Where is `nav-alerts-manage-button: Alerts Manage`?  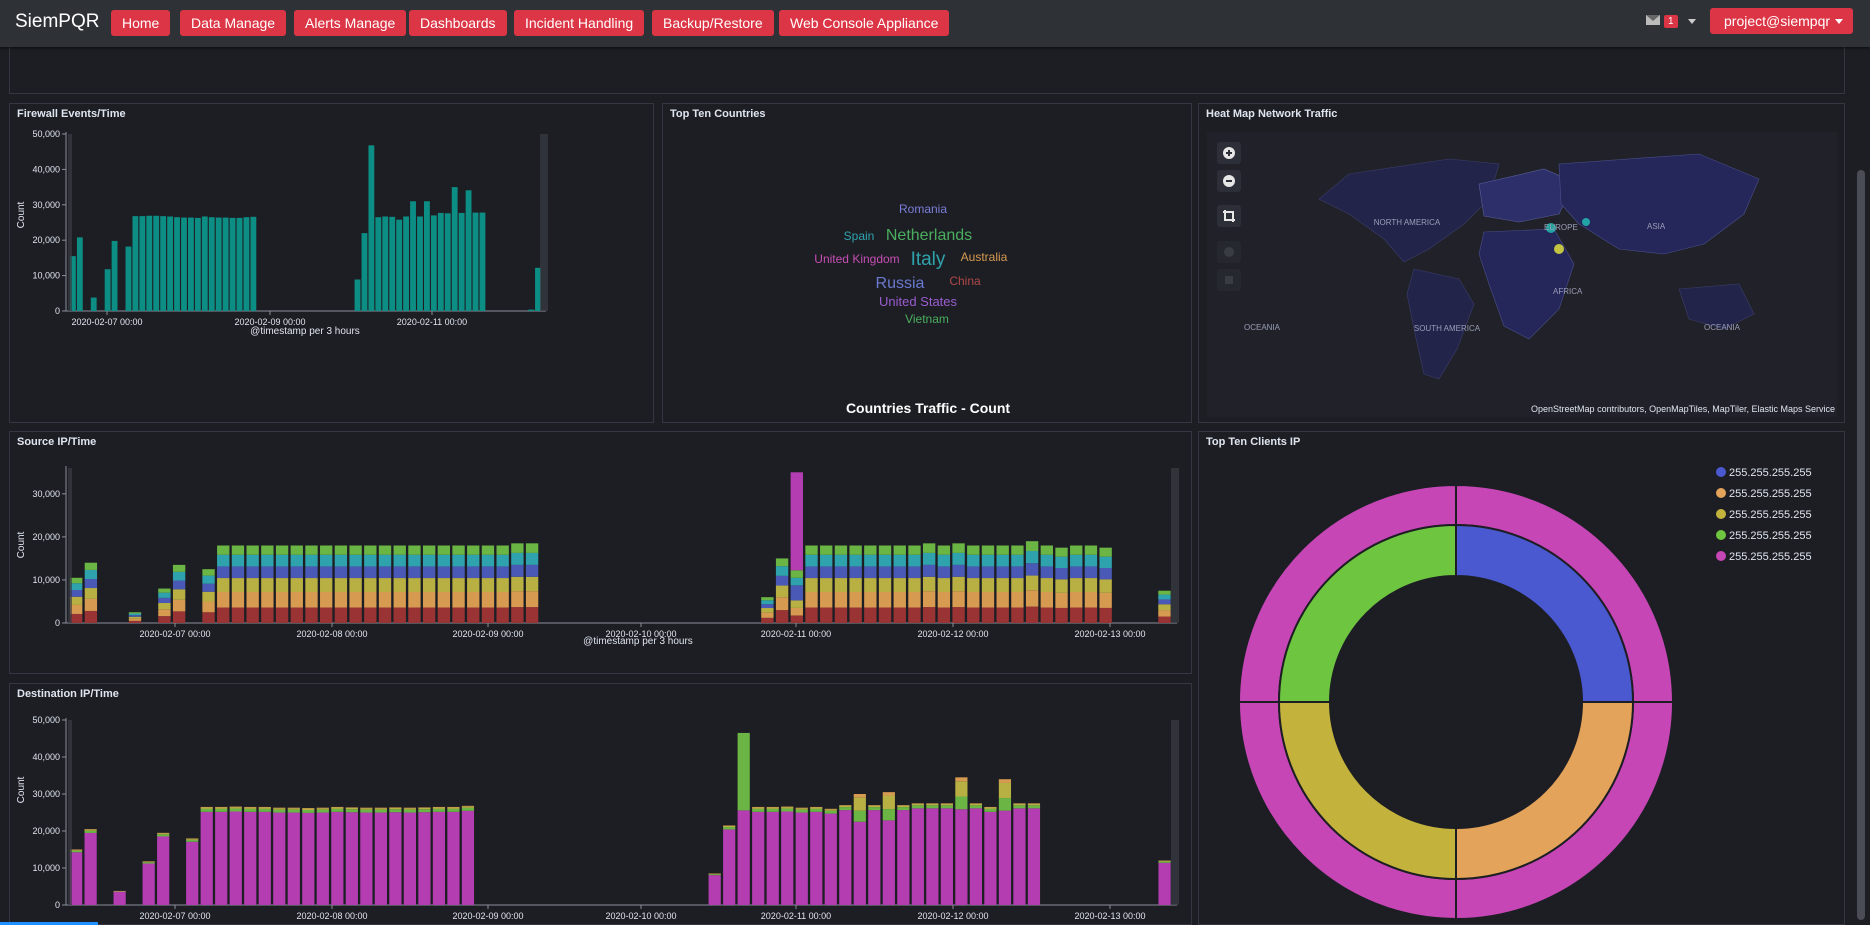 nav-alerts-manage-button: Alerts Manage is located at coordinates (350, 23).